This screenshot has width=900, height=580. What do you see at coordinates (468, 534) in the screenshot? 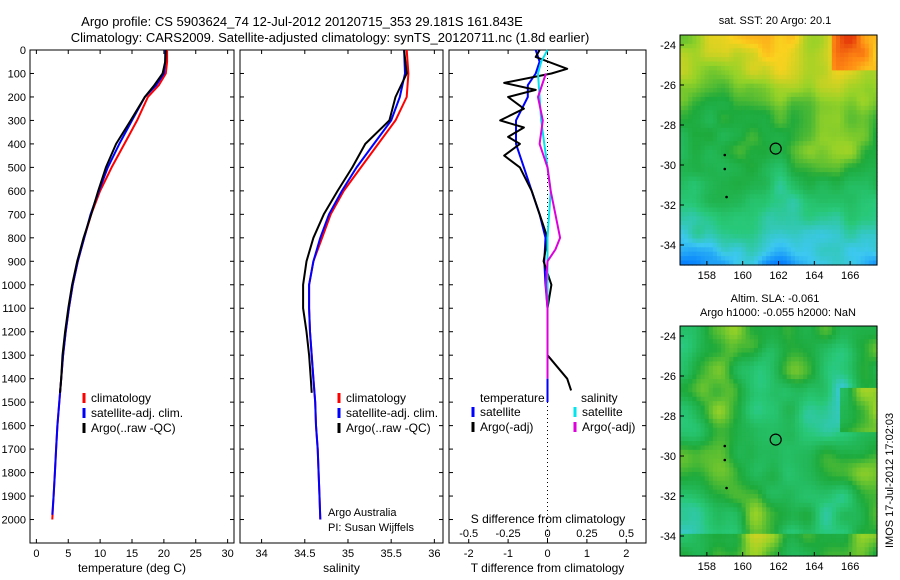
I see `sal-diff-tick-label: -0.5` at bounding box center [468, 534].